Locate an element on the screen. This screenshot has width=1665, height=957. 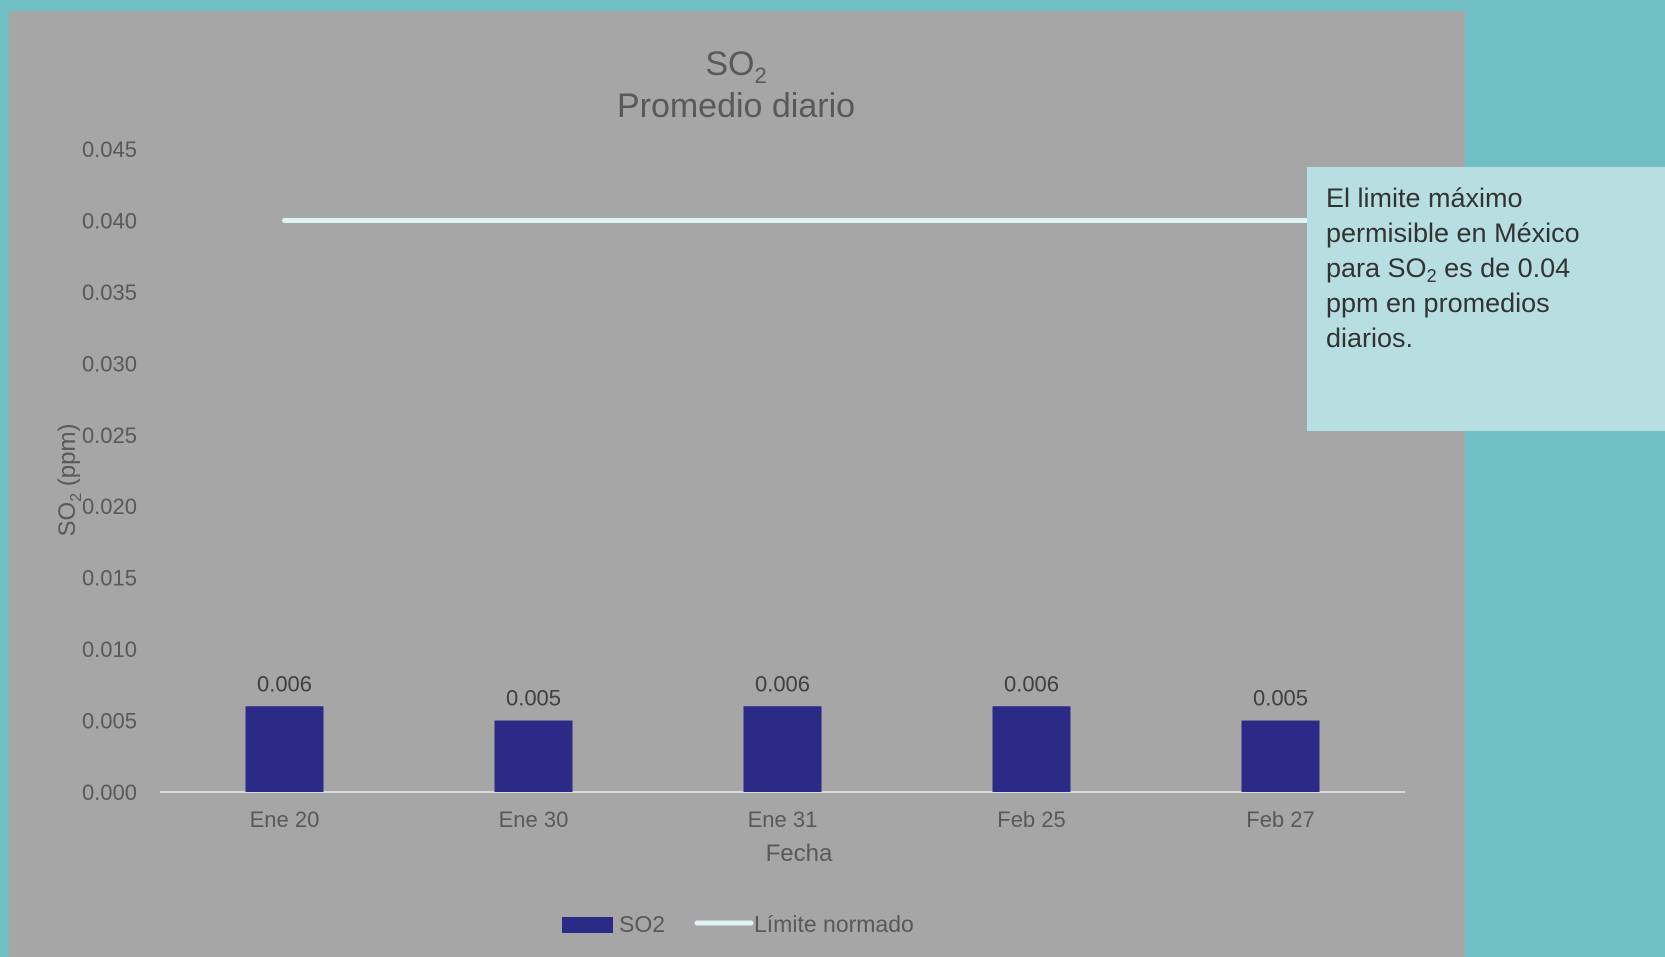
note-line: El limite máximo is located at coordinates (1424, 198).